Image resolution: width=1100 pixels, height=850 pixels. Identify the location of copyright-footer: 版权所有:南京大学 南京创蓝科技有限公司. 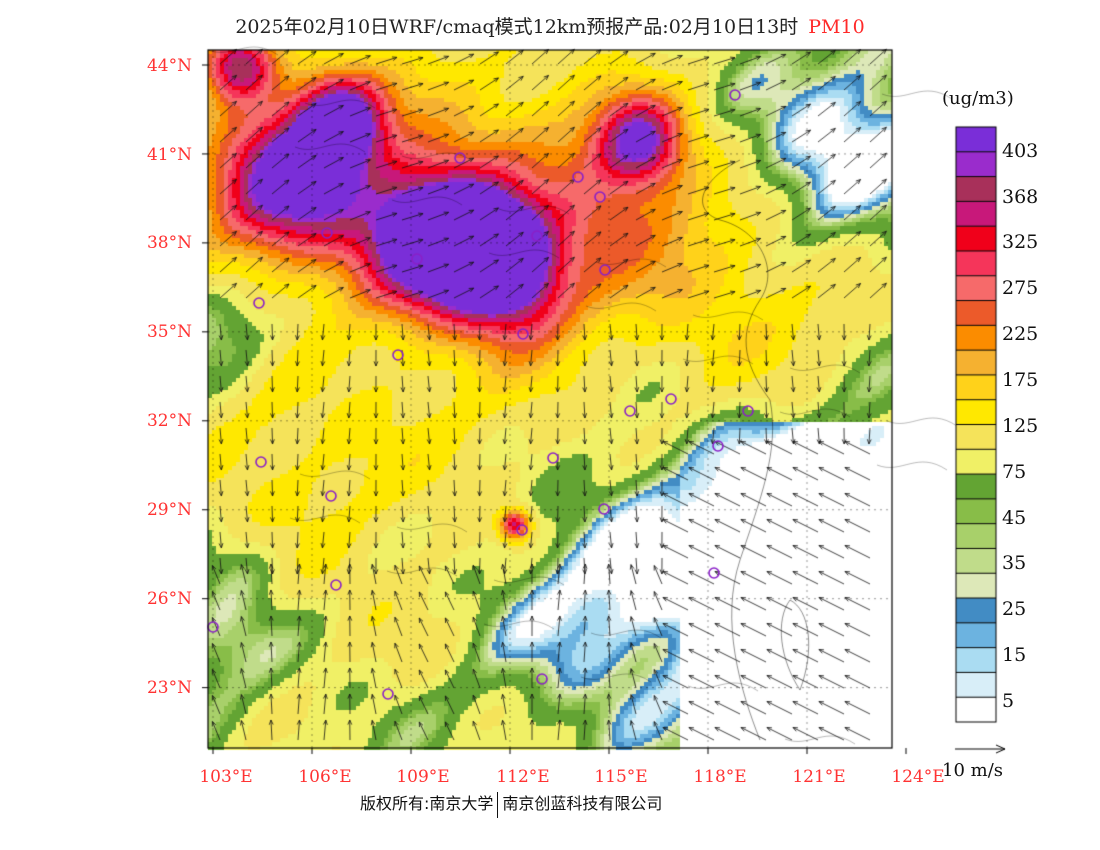
(511, 804).